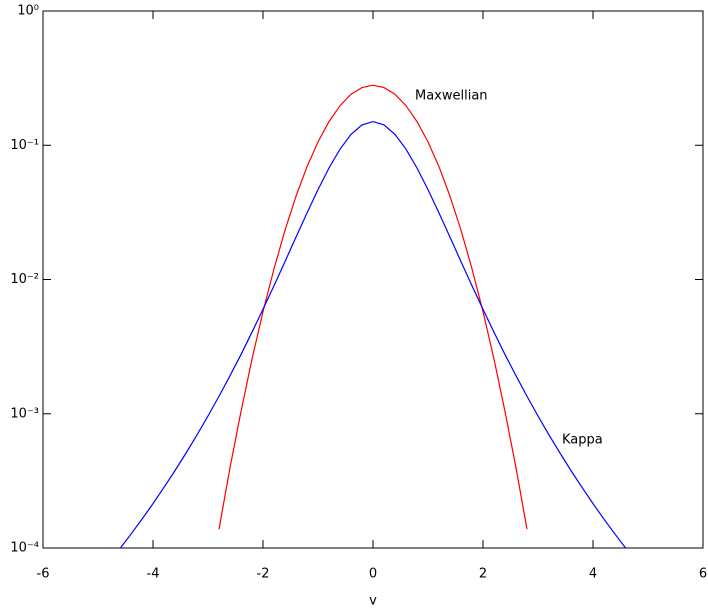  Describe the element at coordinates (593, 574) in the screenshot. I see `x-tick-label: 4` at that location.